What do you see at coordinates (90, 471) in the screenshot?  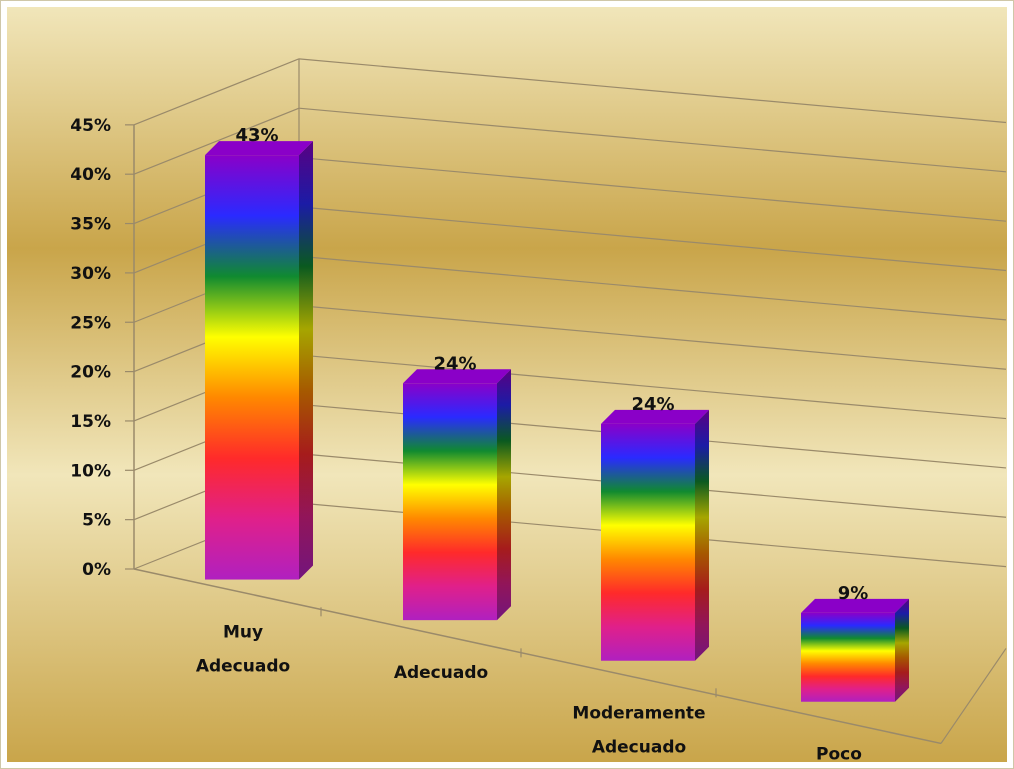 I see `y-tick-label: 10%` at bounding box center [90, 471].